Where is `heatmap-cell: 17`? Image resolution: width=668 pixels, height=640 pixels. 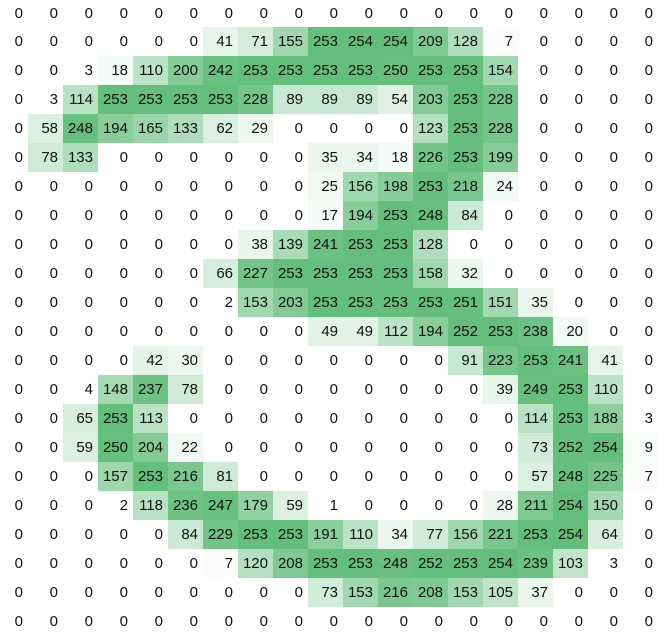
heatmap-cell: 17 is located at coordinates (325, 215).